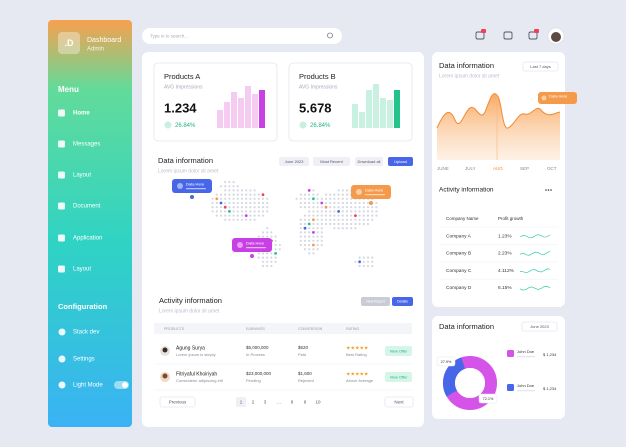 The image size is (626, 447). I want to click on config-icon, so click(62, 385).